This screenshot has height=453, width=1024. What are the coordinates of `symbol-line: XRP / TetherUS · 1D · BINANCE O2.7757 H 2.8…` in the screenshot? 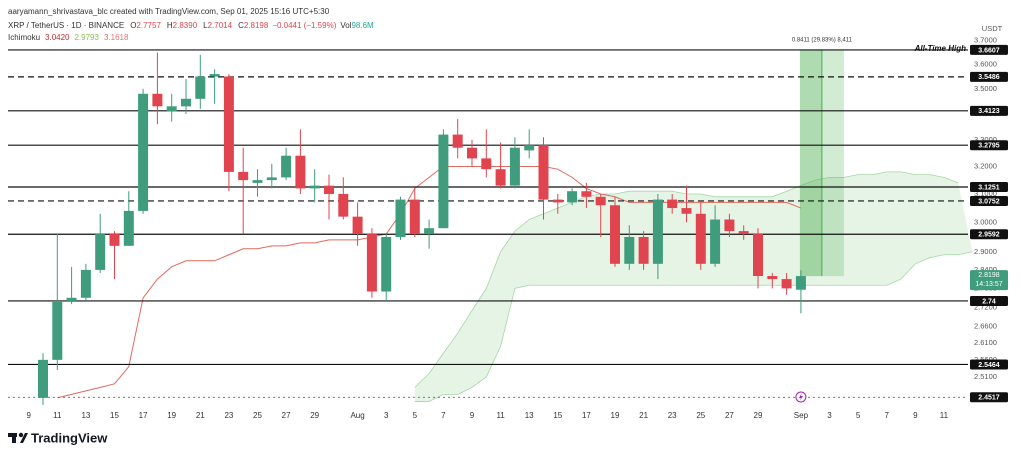 It's located at (191, 25).